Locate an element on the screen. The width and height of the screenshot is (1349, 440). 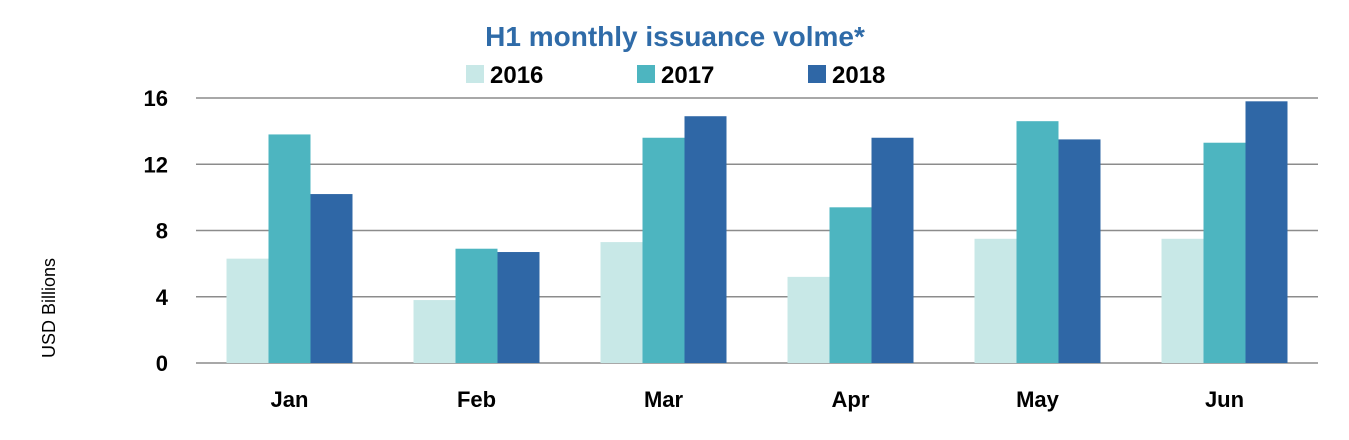
legend-label: 2018 is located at coordinates (858, 75).